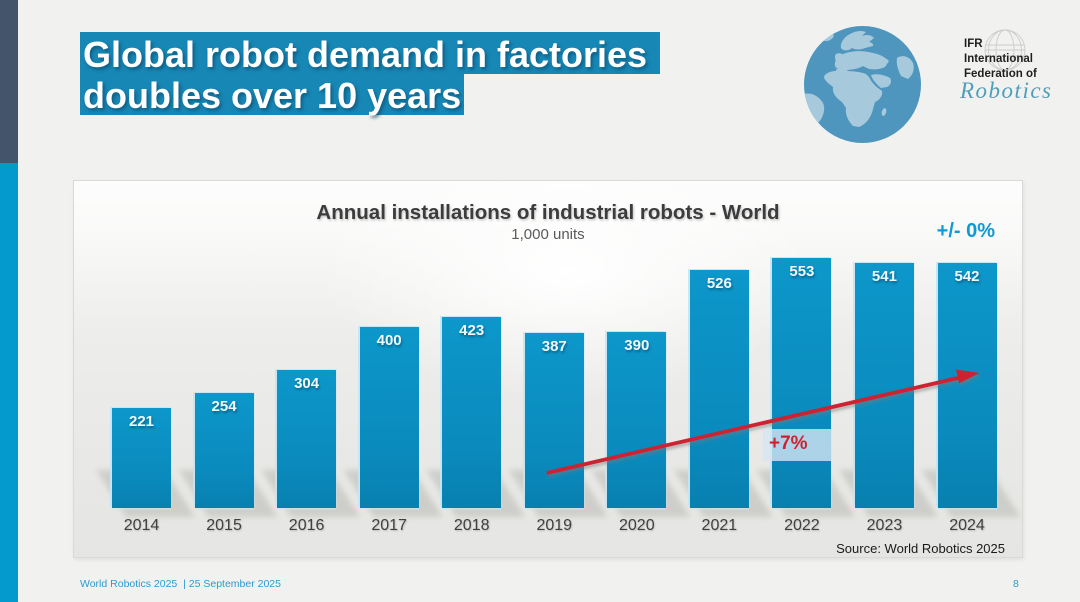  What do you see at coordinates (998, 59) in the screenshot?
I see `svg-text: International` at bounding box center [998, 59].